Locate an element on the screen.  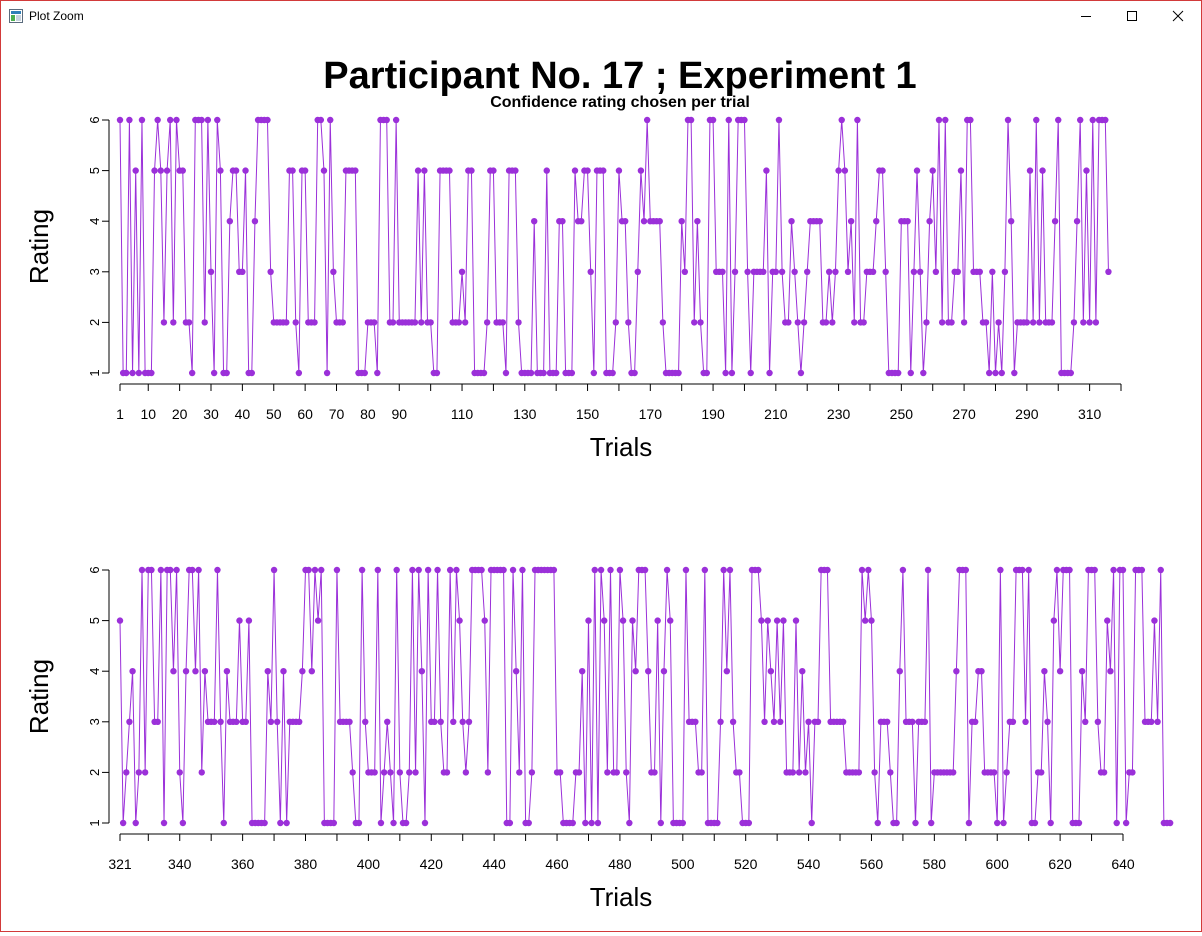
main-title: Participant No. 17 ; Experiment 1 is located at coordinates (619, 76).